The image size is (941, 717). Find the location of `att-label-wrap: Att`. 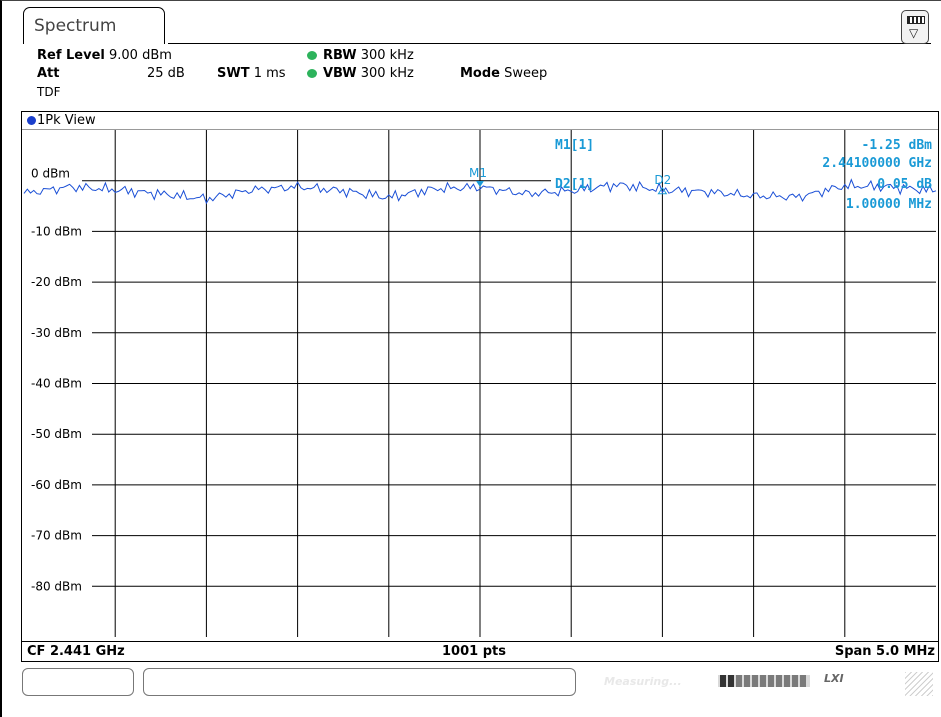

att-label-wrap: Att is located at coordinates (48, 74).